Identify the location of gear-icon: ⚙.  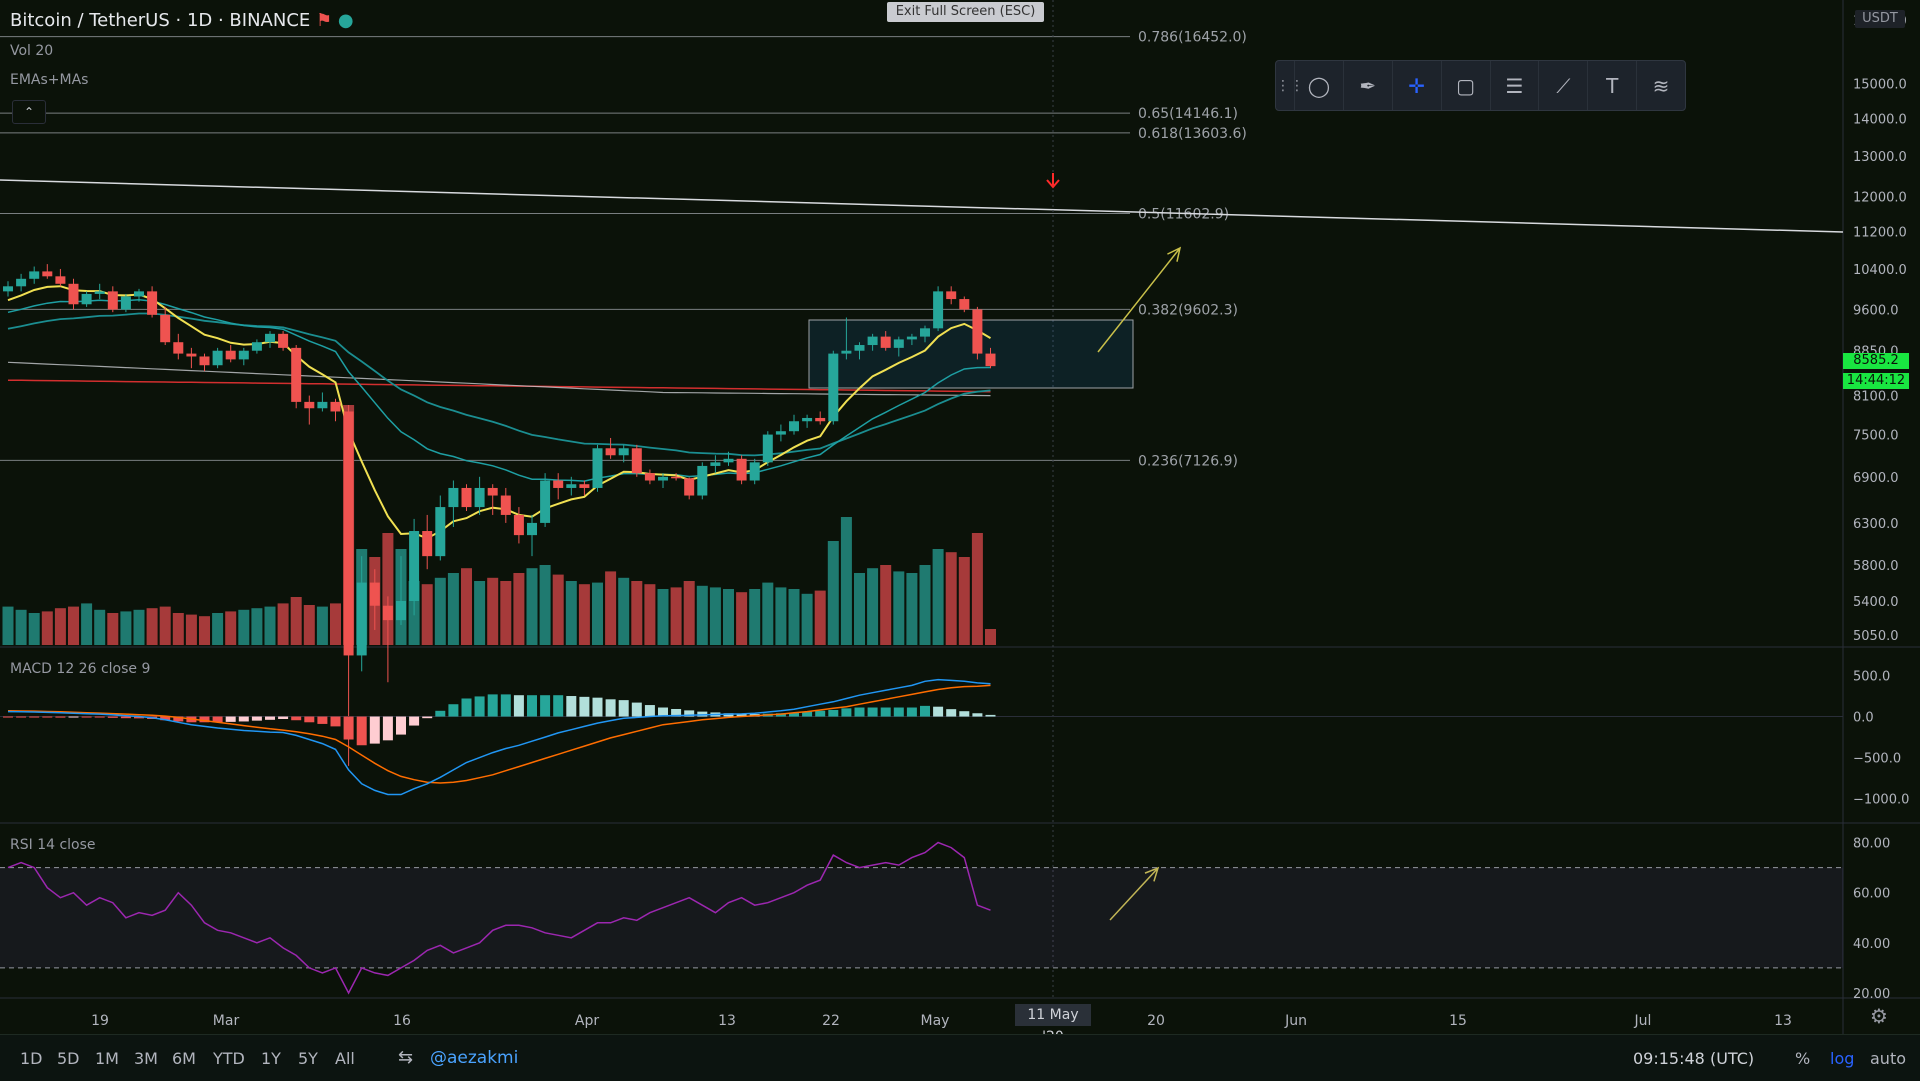
(1879, 1016).